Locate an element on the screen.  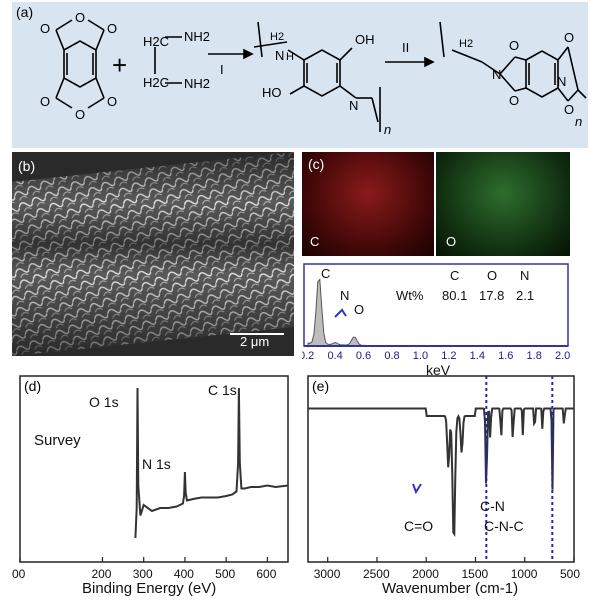
ftir-tick-label: 2000 is located at coordinates (425, 574).